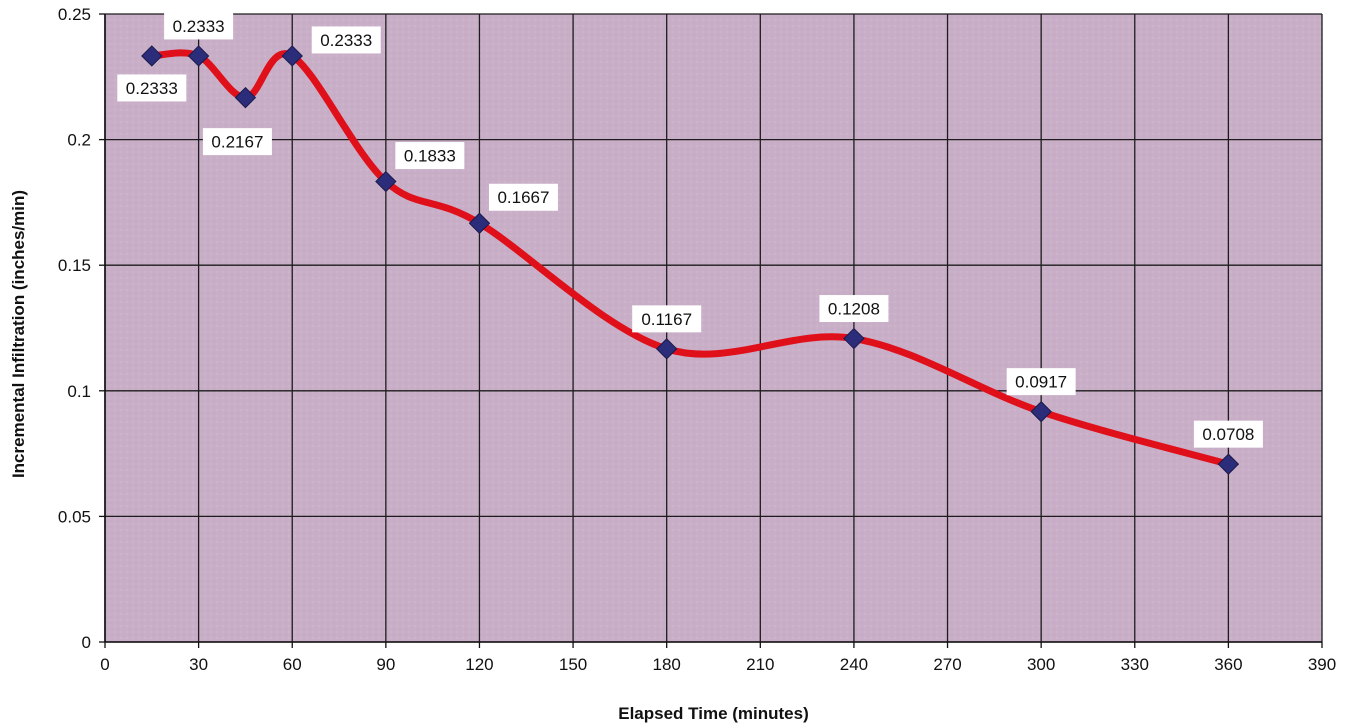 This screenshot has width=1352, height=724. Describe the element at coordinates (1322, 664) in the screenshot. I see `x-tick-label: 390` at that location.